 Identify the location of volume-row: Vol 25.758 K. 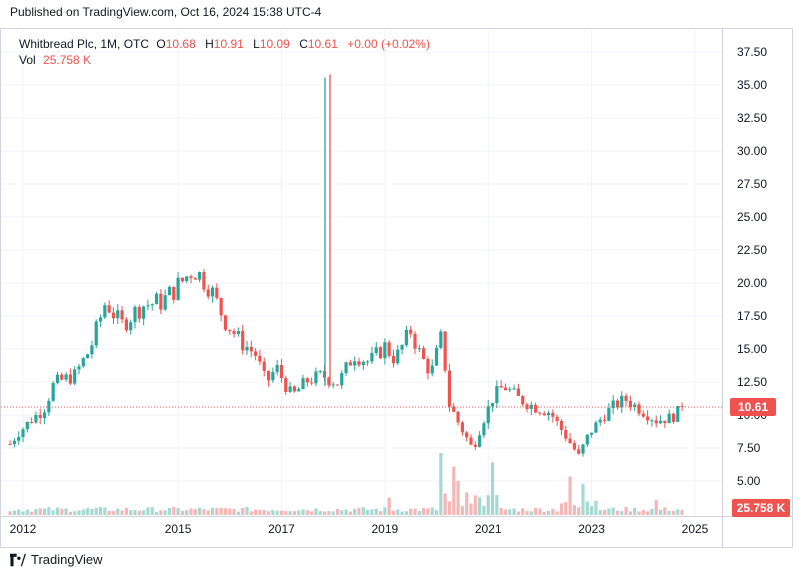
(224, 60).